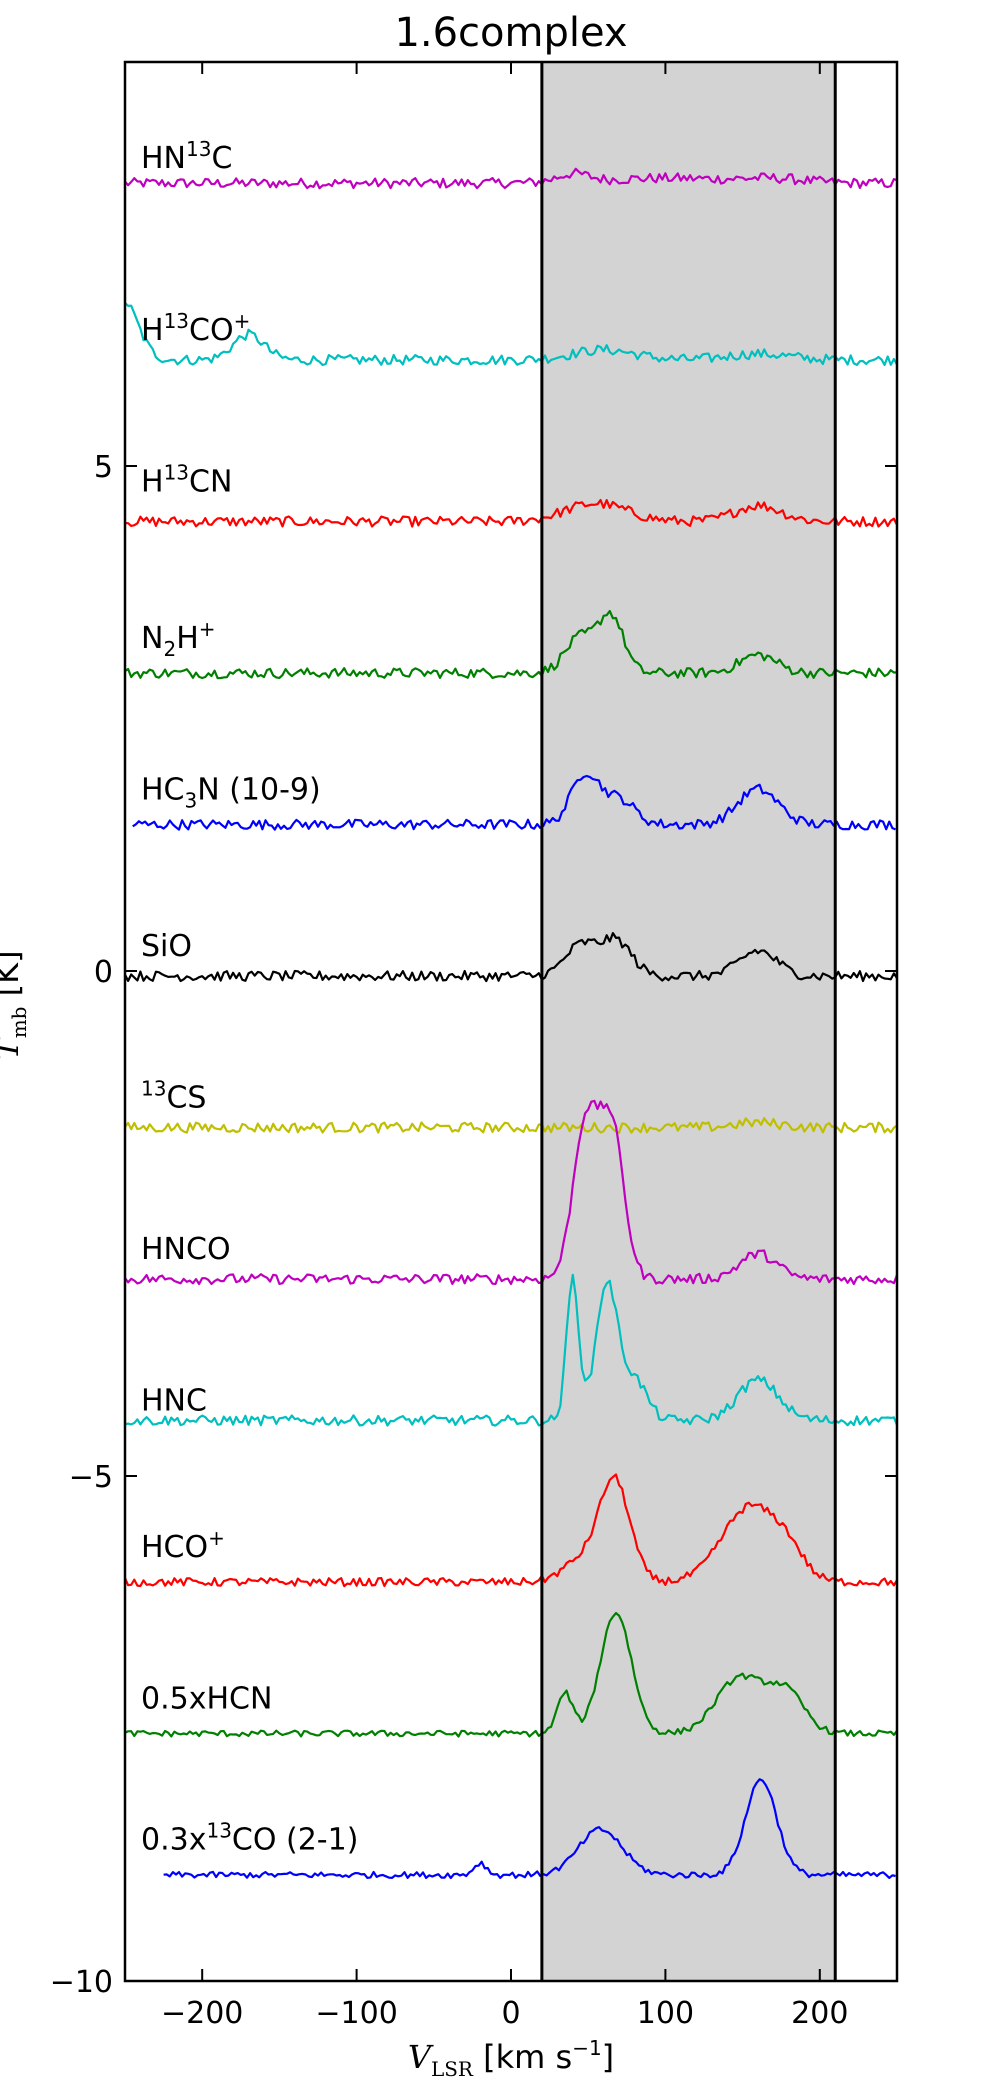  I want to click on chart-title: 1.6complex, so click(510, 33).